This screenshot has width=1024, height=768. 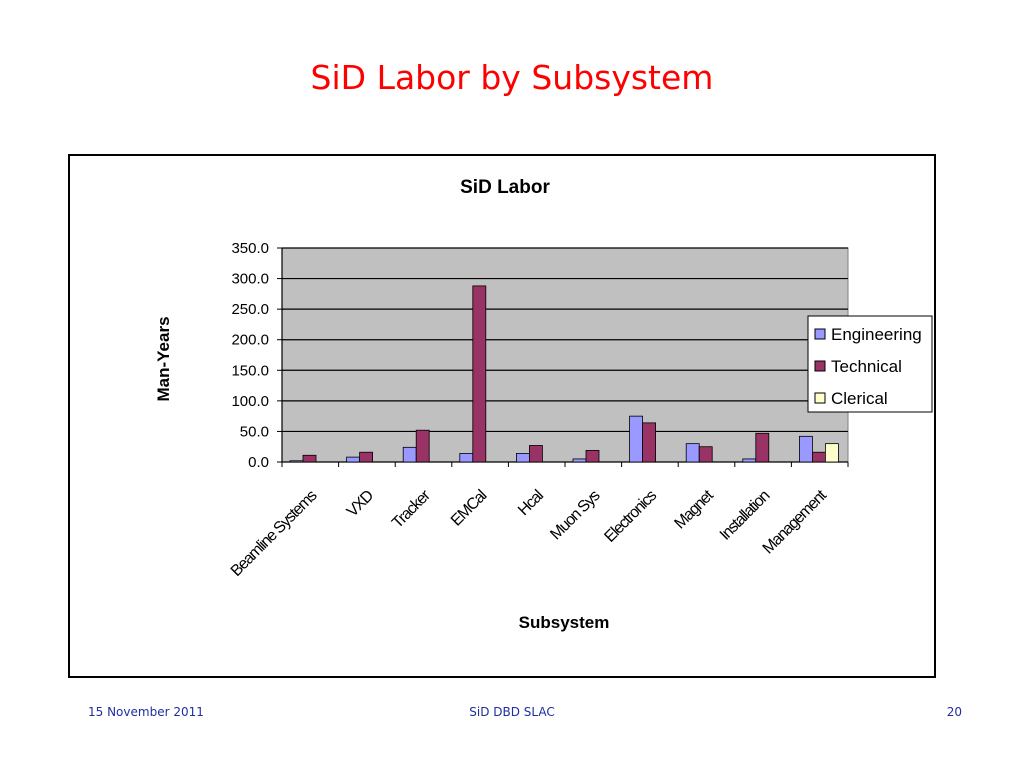 I want to click on page-number: 20, so click(x=954, y=712).